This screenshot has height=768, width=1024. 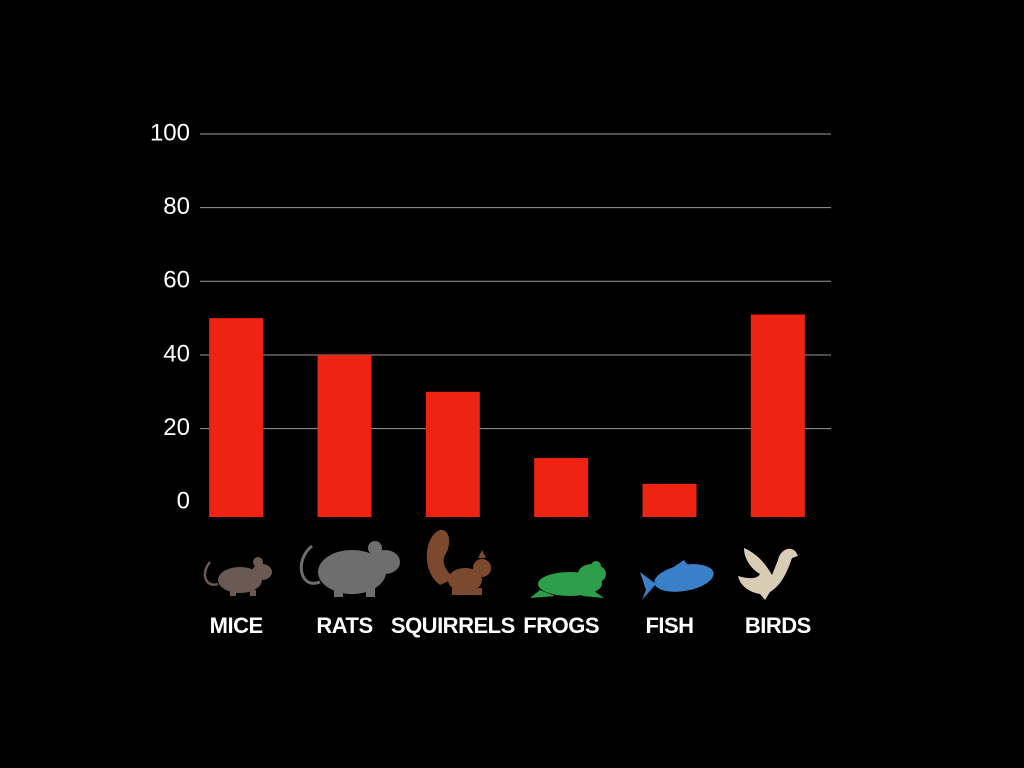 What do you see at coordinates (458, 562) in the screenshot?
I see `squirrel-icon` at bounding box center [458, 562].